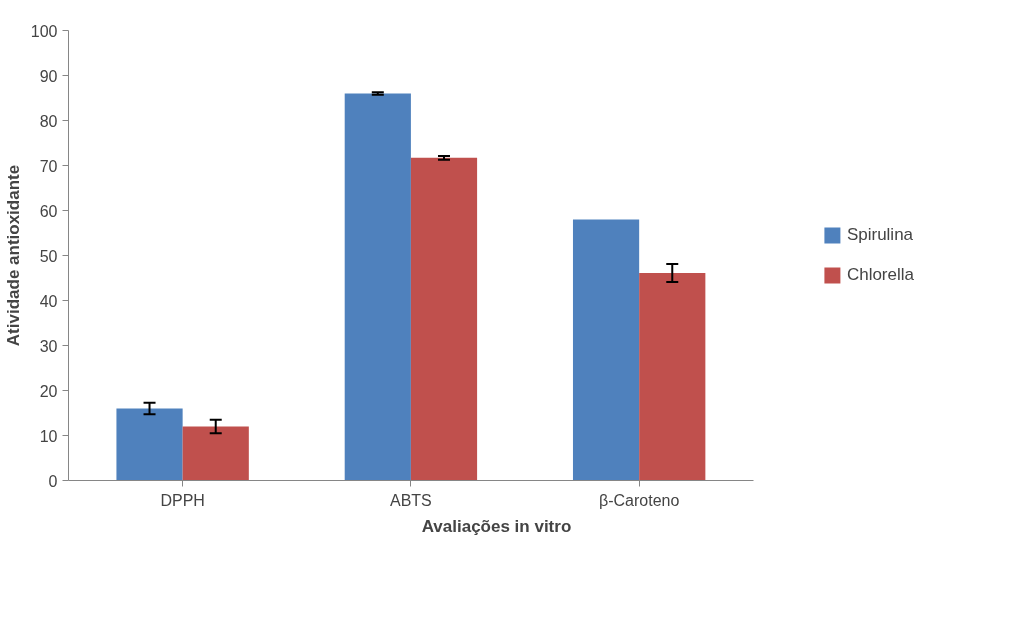 Image resolution: width=1010 pixels, height=617 pixels. Describe the element at coordinates (496, 526) in the screenshot. I see `x-axis-title: Avaliações in vitro` at that location.